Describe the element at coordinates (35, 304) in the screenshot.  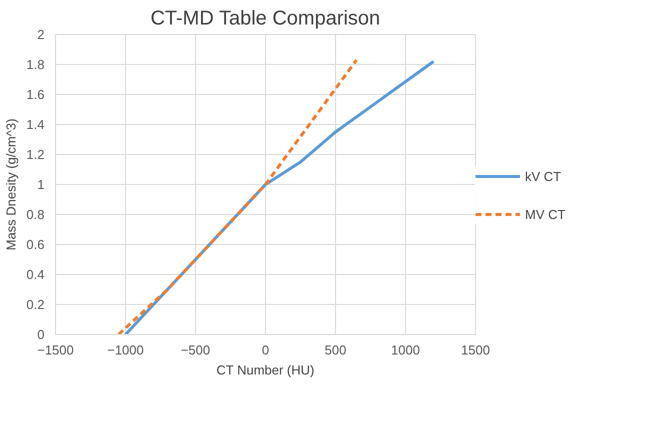
I see `y-tick-label: 0.2` at that location.